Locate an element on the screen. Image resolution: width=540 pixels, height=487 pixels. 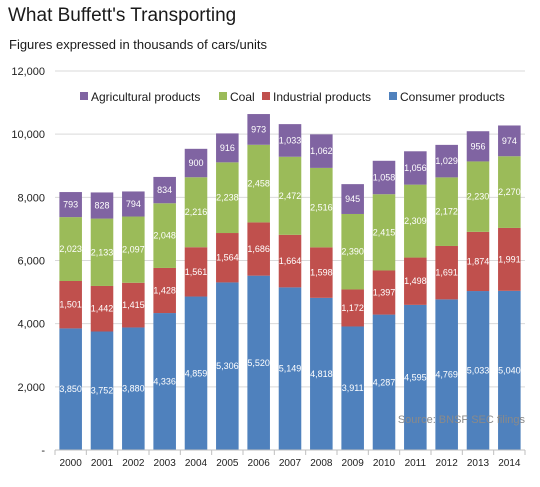
data-label: 3,911 is located at coordinates (353, 388).